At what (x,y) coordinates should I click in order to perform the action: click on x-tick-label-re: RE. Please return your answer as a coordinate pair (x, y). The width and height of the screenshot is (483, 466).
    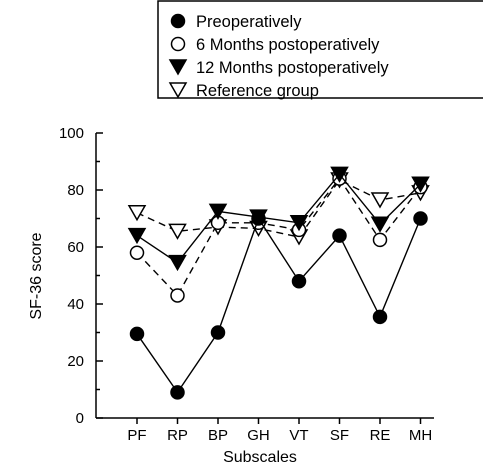
    Looking at the image, I should click on (380, 435).